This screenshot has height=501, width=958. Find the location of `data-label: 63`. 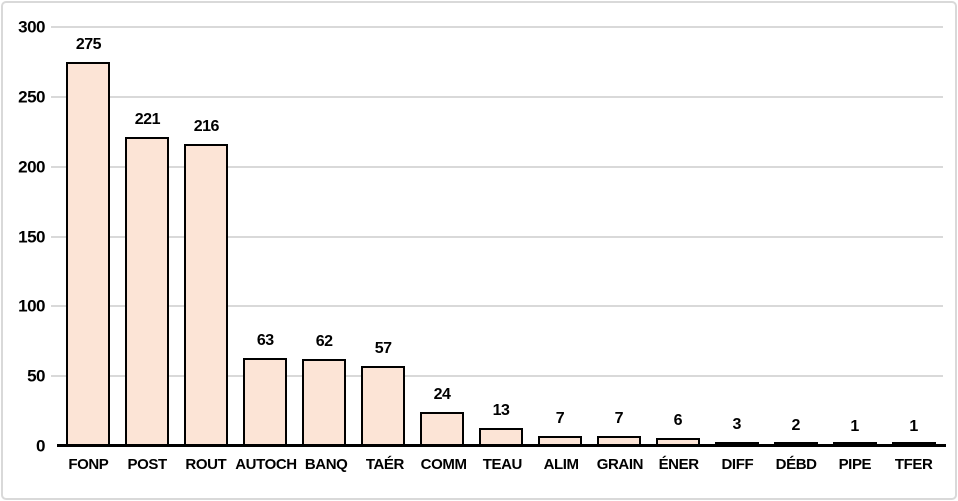

data-label: 63 is located at coordinates (265, 341).